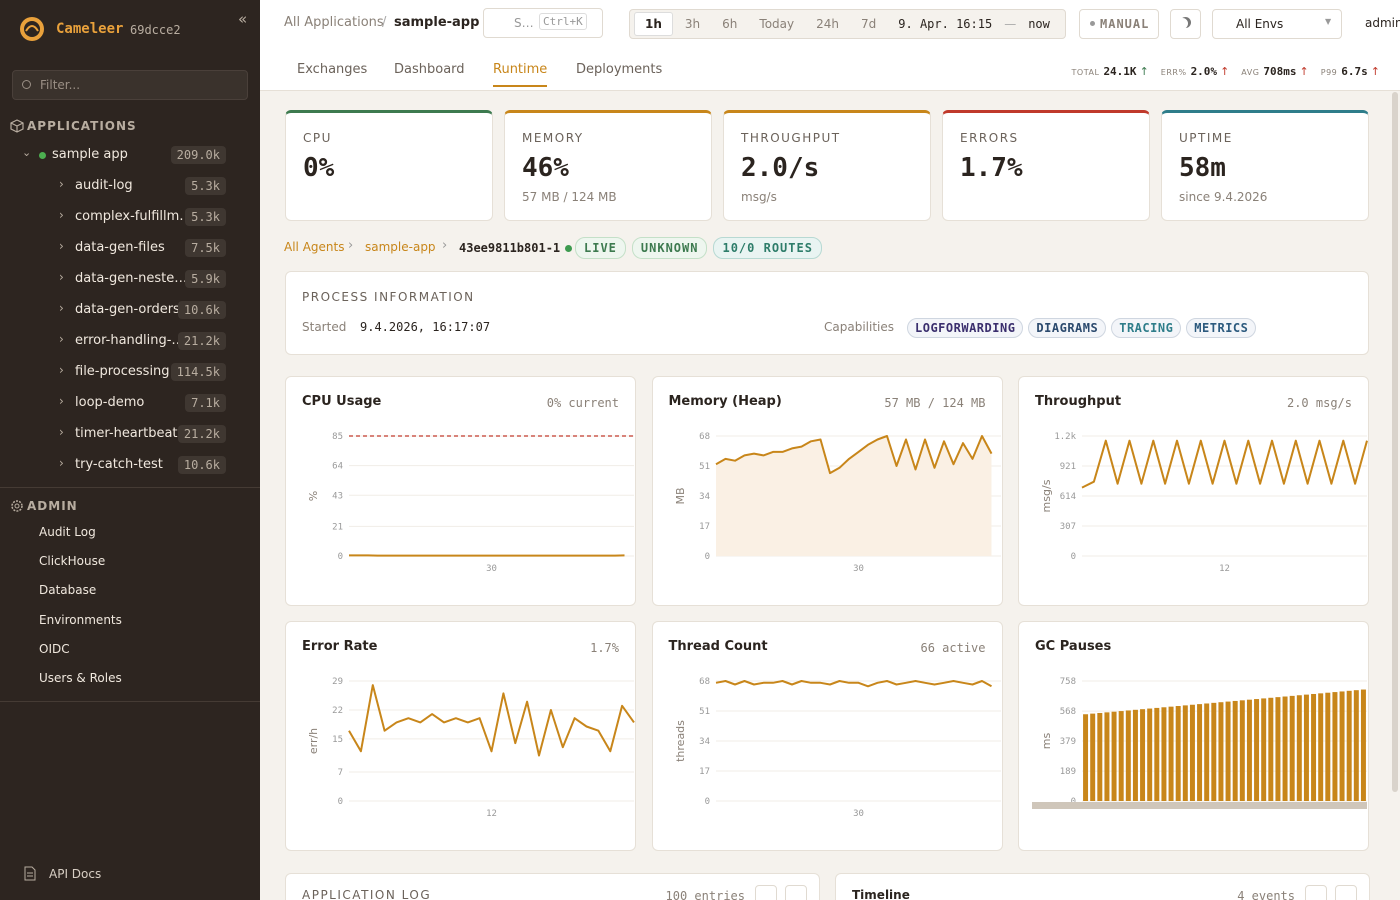 Image resolution: width=1400 pixels, height=900 pixels. I want to click on chart: 0 21 43 64 85% 30, so click(470, 503).